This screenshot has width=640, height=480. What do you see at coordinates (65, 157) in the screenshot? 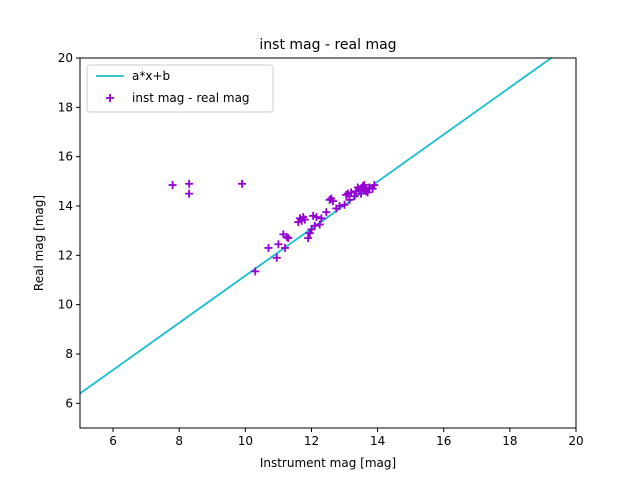
I see `y-tick-label: 16` at bounding box center [65, 157].